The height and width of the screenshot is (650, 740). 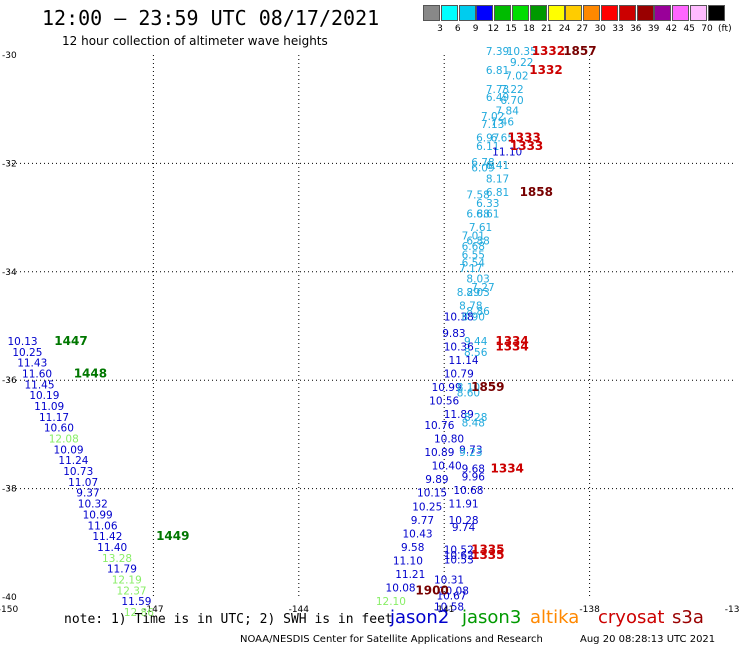 I want to click on wave-height-label: 11.89, so click(x=459, y=415).